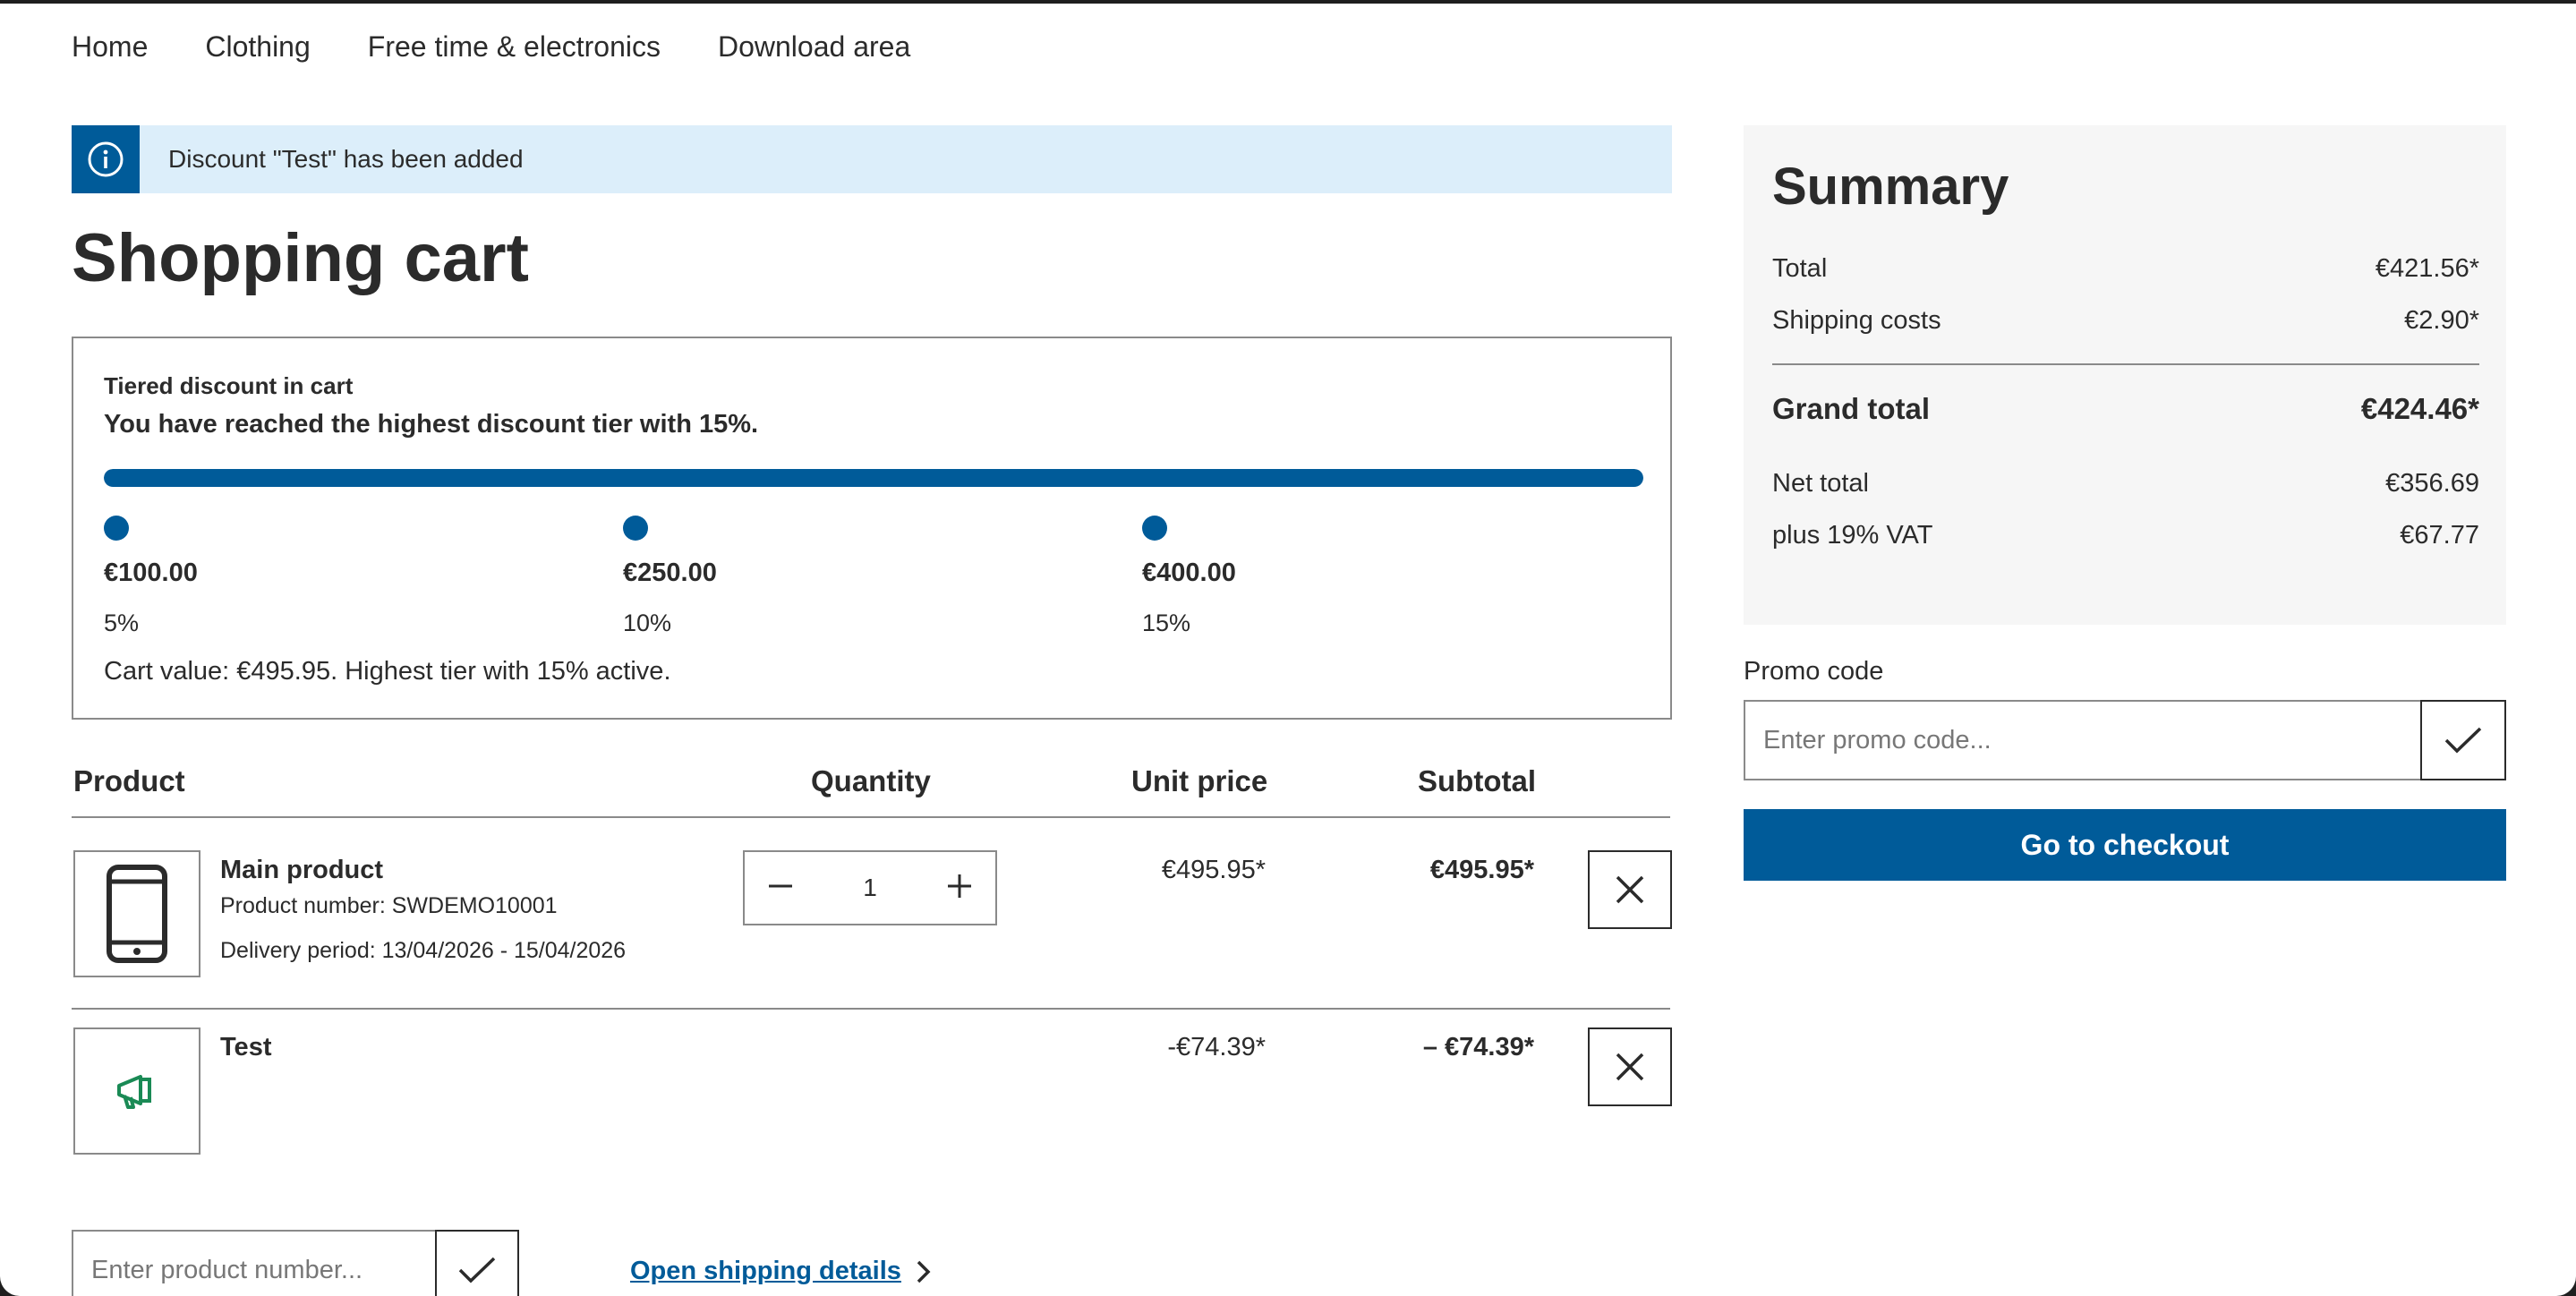 The image size is (2576, 1296). Describe the element at coordinates (1199, 781) in the screenshot. I see `header-unit-price: Unit price` at that location.